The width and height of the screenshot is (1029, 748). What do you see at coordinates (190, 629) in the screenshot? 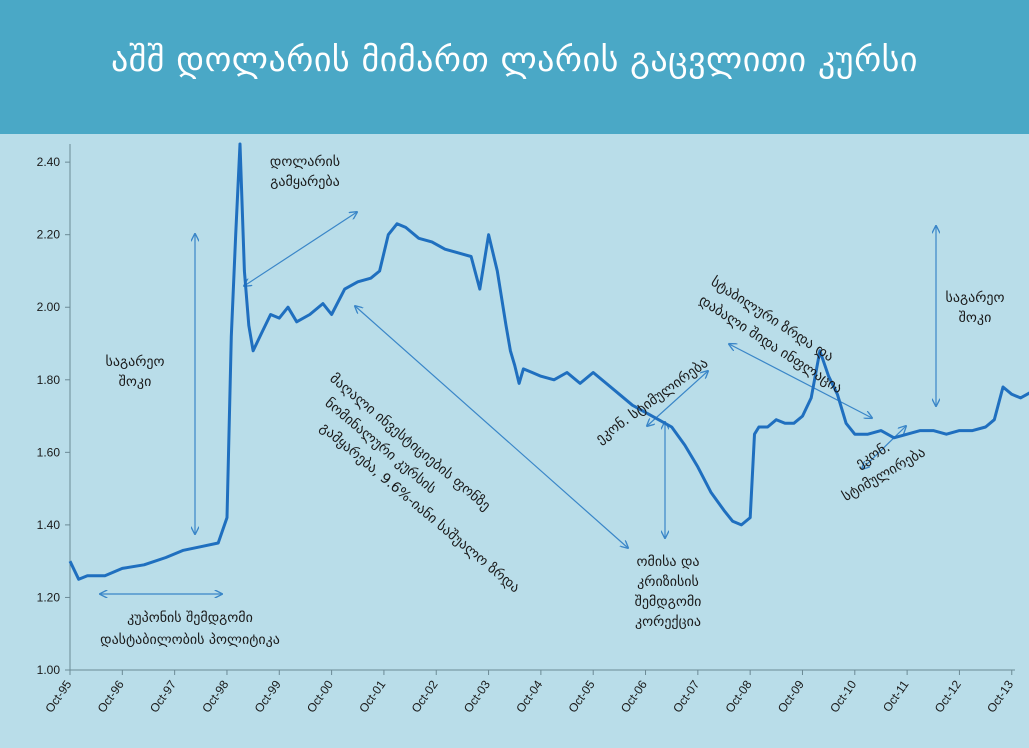
I see `annotation-label: კუპონის შემდგომი დასტაბილობის პოლიტიკა` at bounding box center [190, 629].